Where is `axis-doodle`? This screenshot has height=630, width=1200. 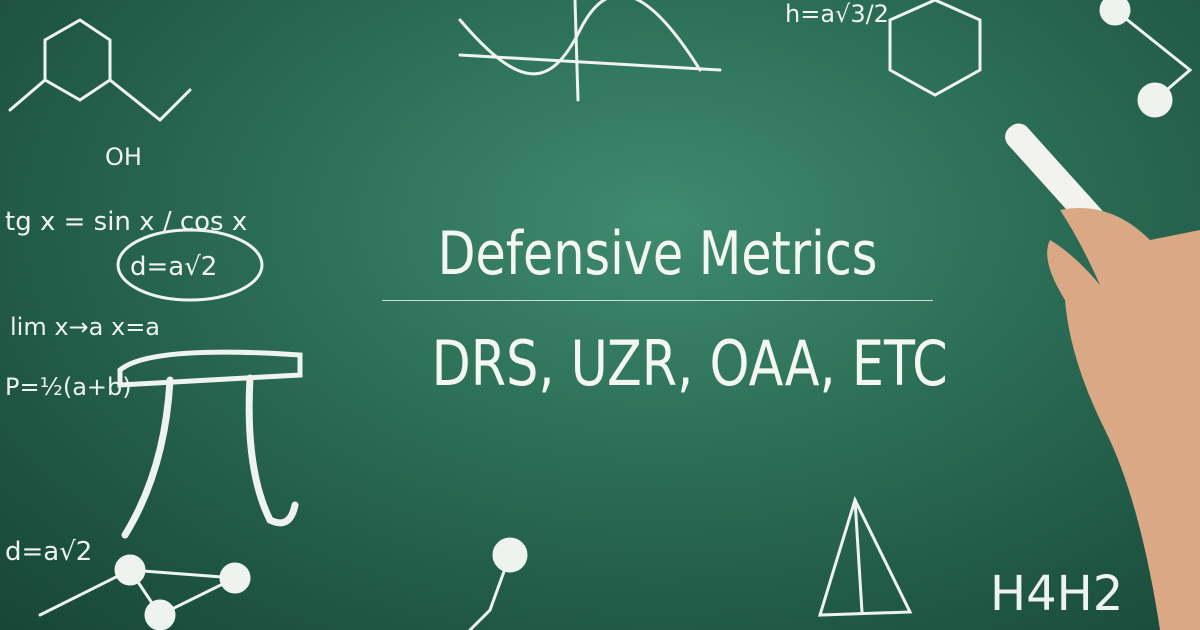 axis-doodle is located at coordinates (590, 62).